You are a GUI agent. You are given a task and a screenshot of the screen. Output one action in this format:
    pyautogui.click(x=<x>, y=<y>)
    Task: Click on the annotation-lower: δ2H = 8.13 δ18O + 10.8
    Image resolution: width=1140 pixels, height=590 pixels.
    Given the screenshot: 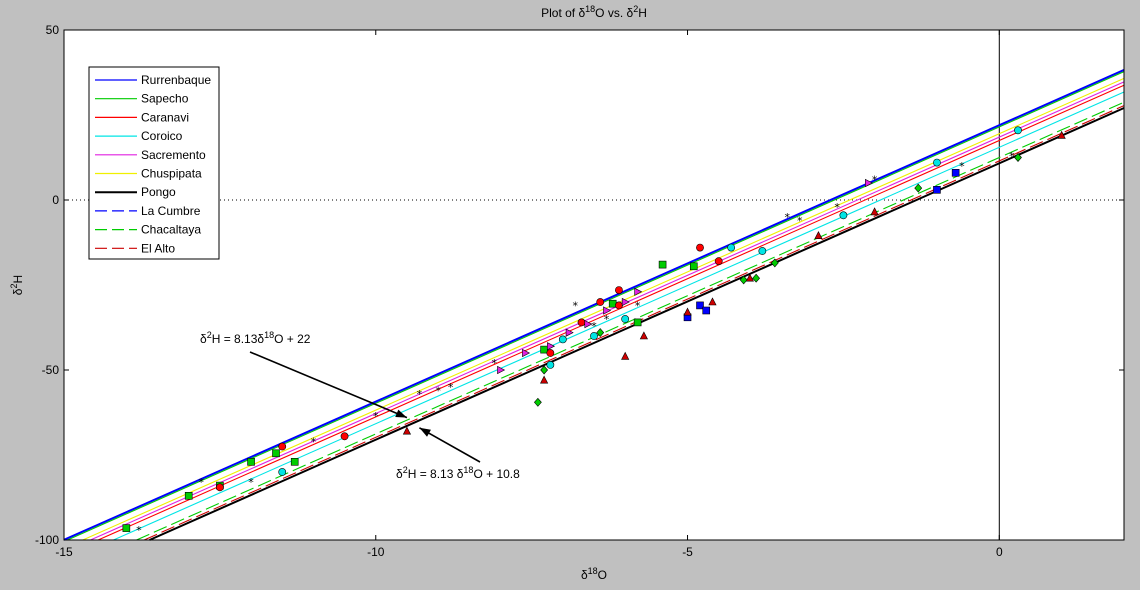 What is the action you would take?
    pyautogui.click(x=458, y=473)
    